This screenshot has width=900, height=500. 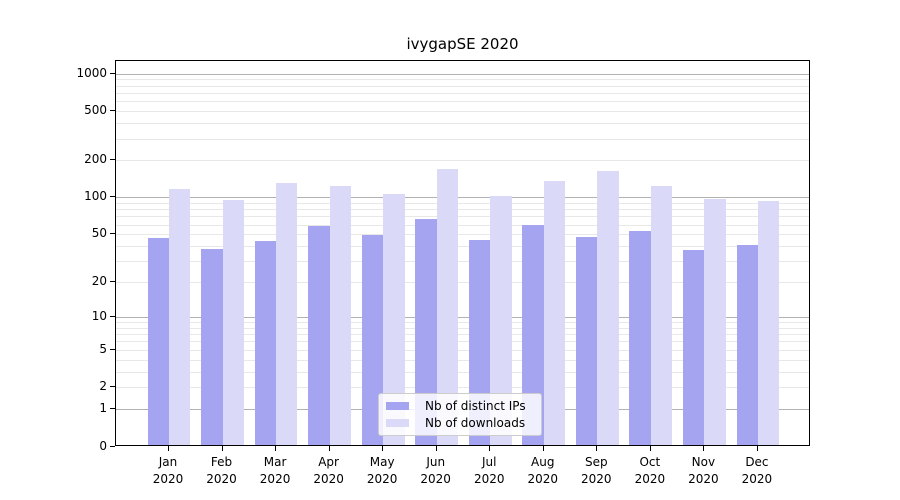 I want to click on bar-downloads-jun, so click(x=447, y=307).